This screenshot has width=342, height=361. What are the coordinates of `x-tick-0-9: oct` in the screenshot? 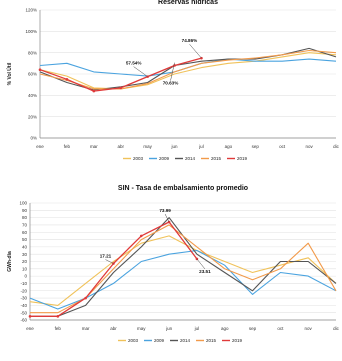 It's located at (282, 146).